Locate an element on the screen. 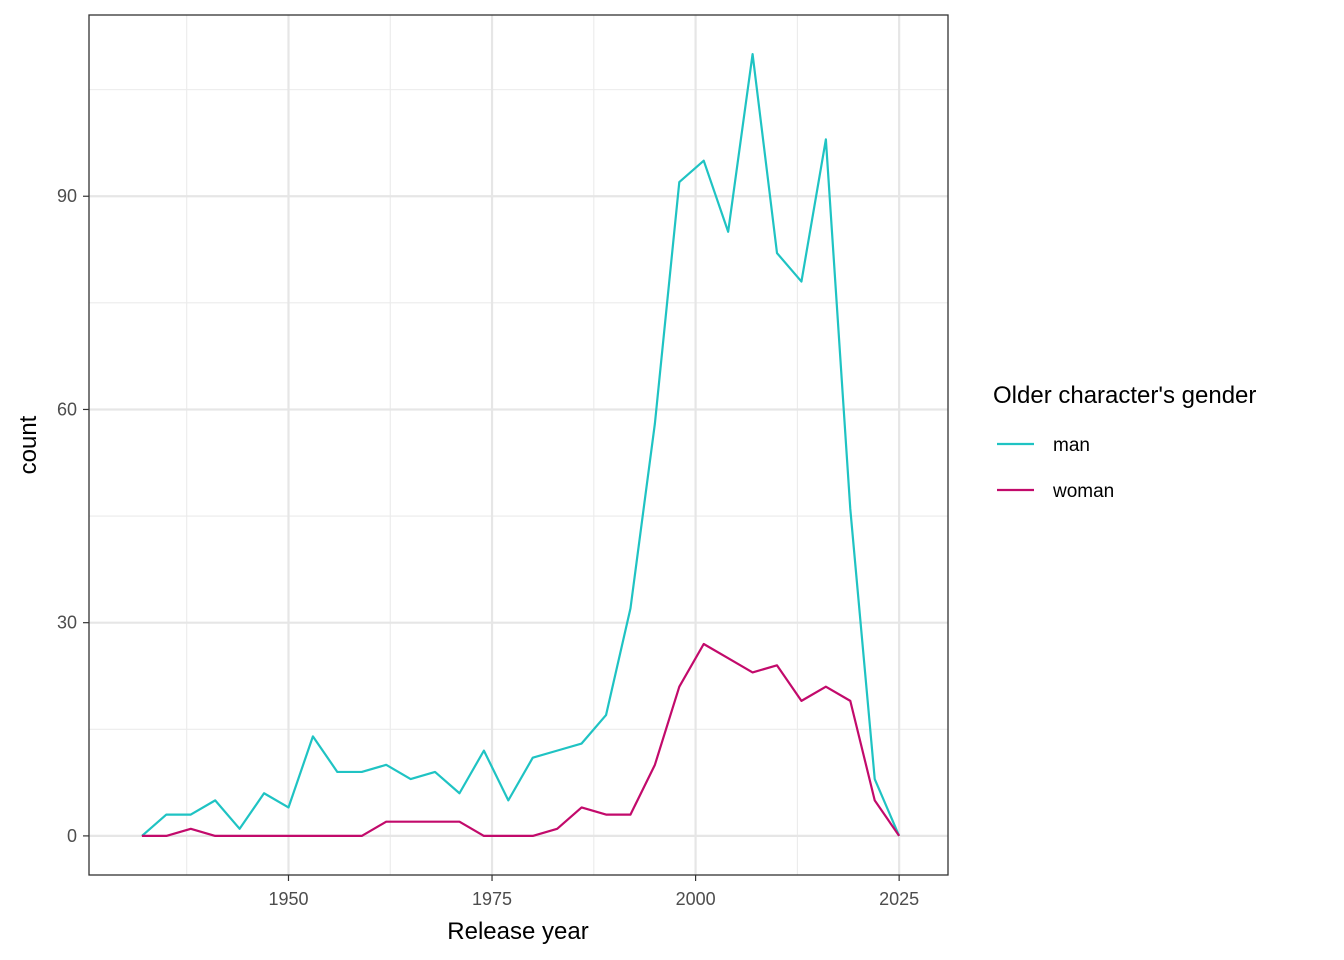 The height and width of the screenshot is (960, 1344). x-tick-label: 1950 is located at coordinates (288, 899).